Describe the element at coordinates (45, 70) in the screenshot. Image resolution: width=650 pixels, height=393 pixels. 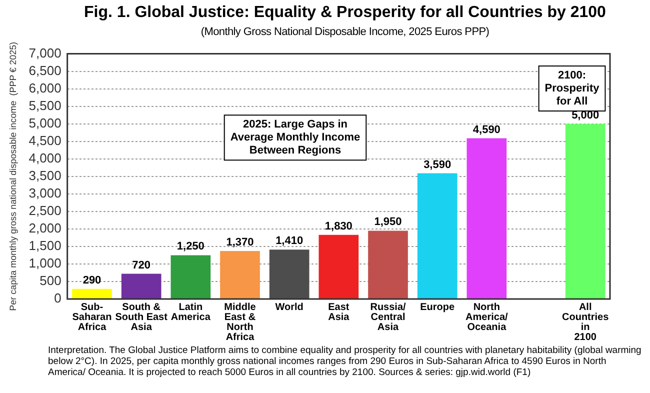
I see `y-tick-label: 6,500` at that location.